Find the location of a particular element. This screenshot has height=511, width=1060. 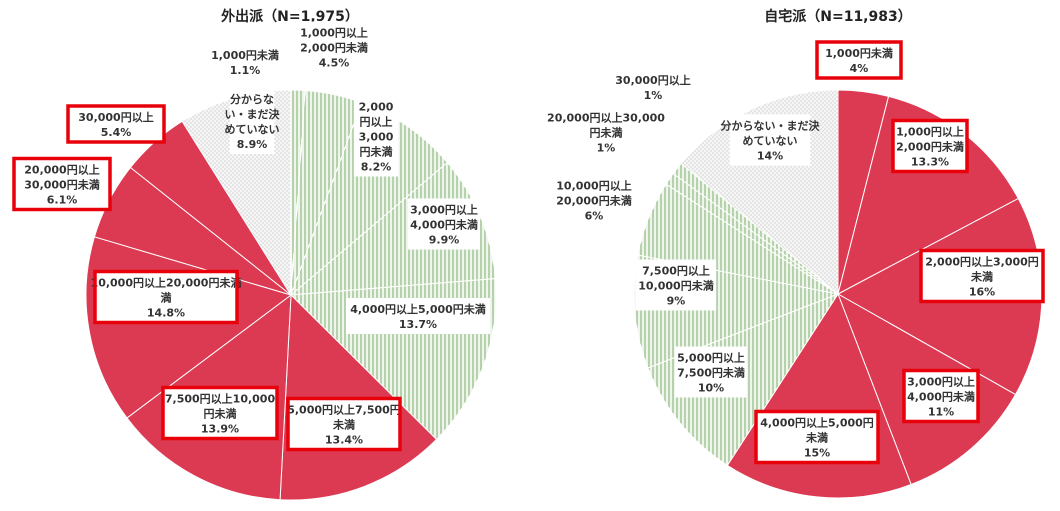

pie-1-label-6: 7,500円以上 10,000円未満 9% is located at coordinates (676, 285).